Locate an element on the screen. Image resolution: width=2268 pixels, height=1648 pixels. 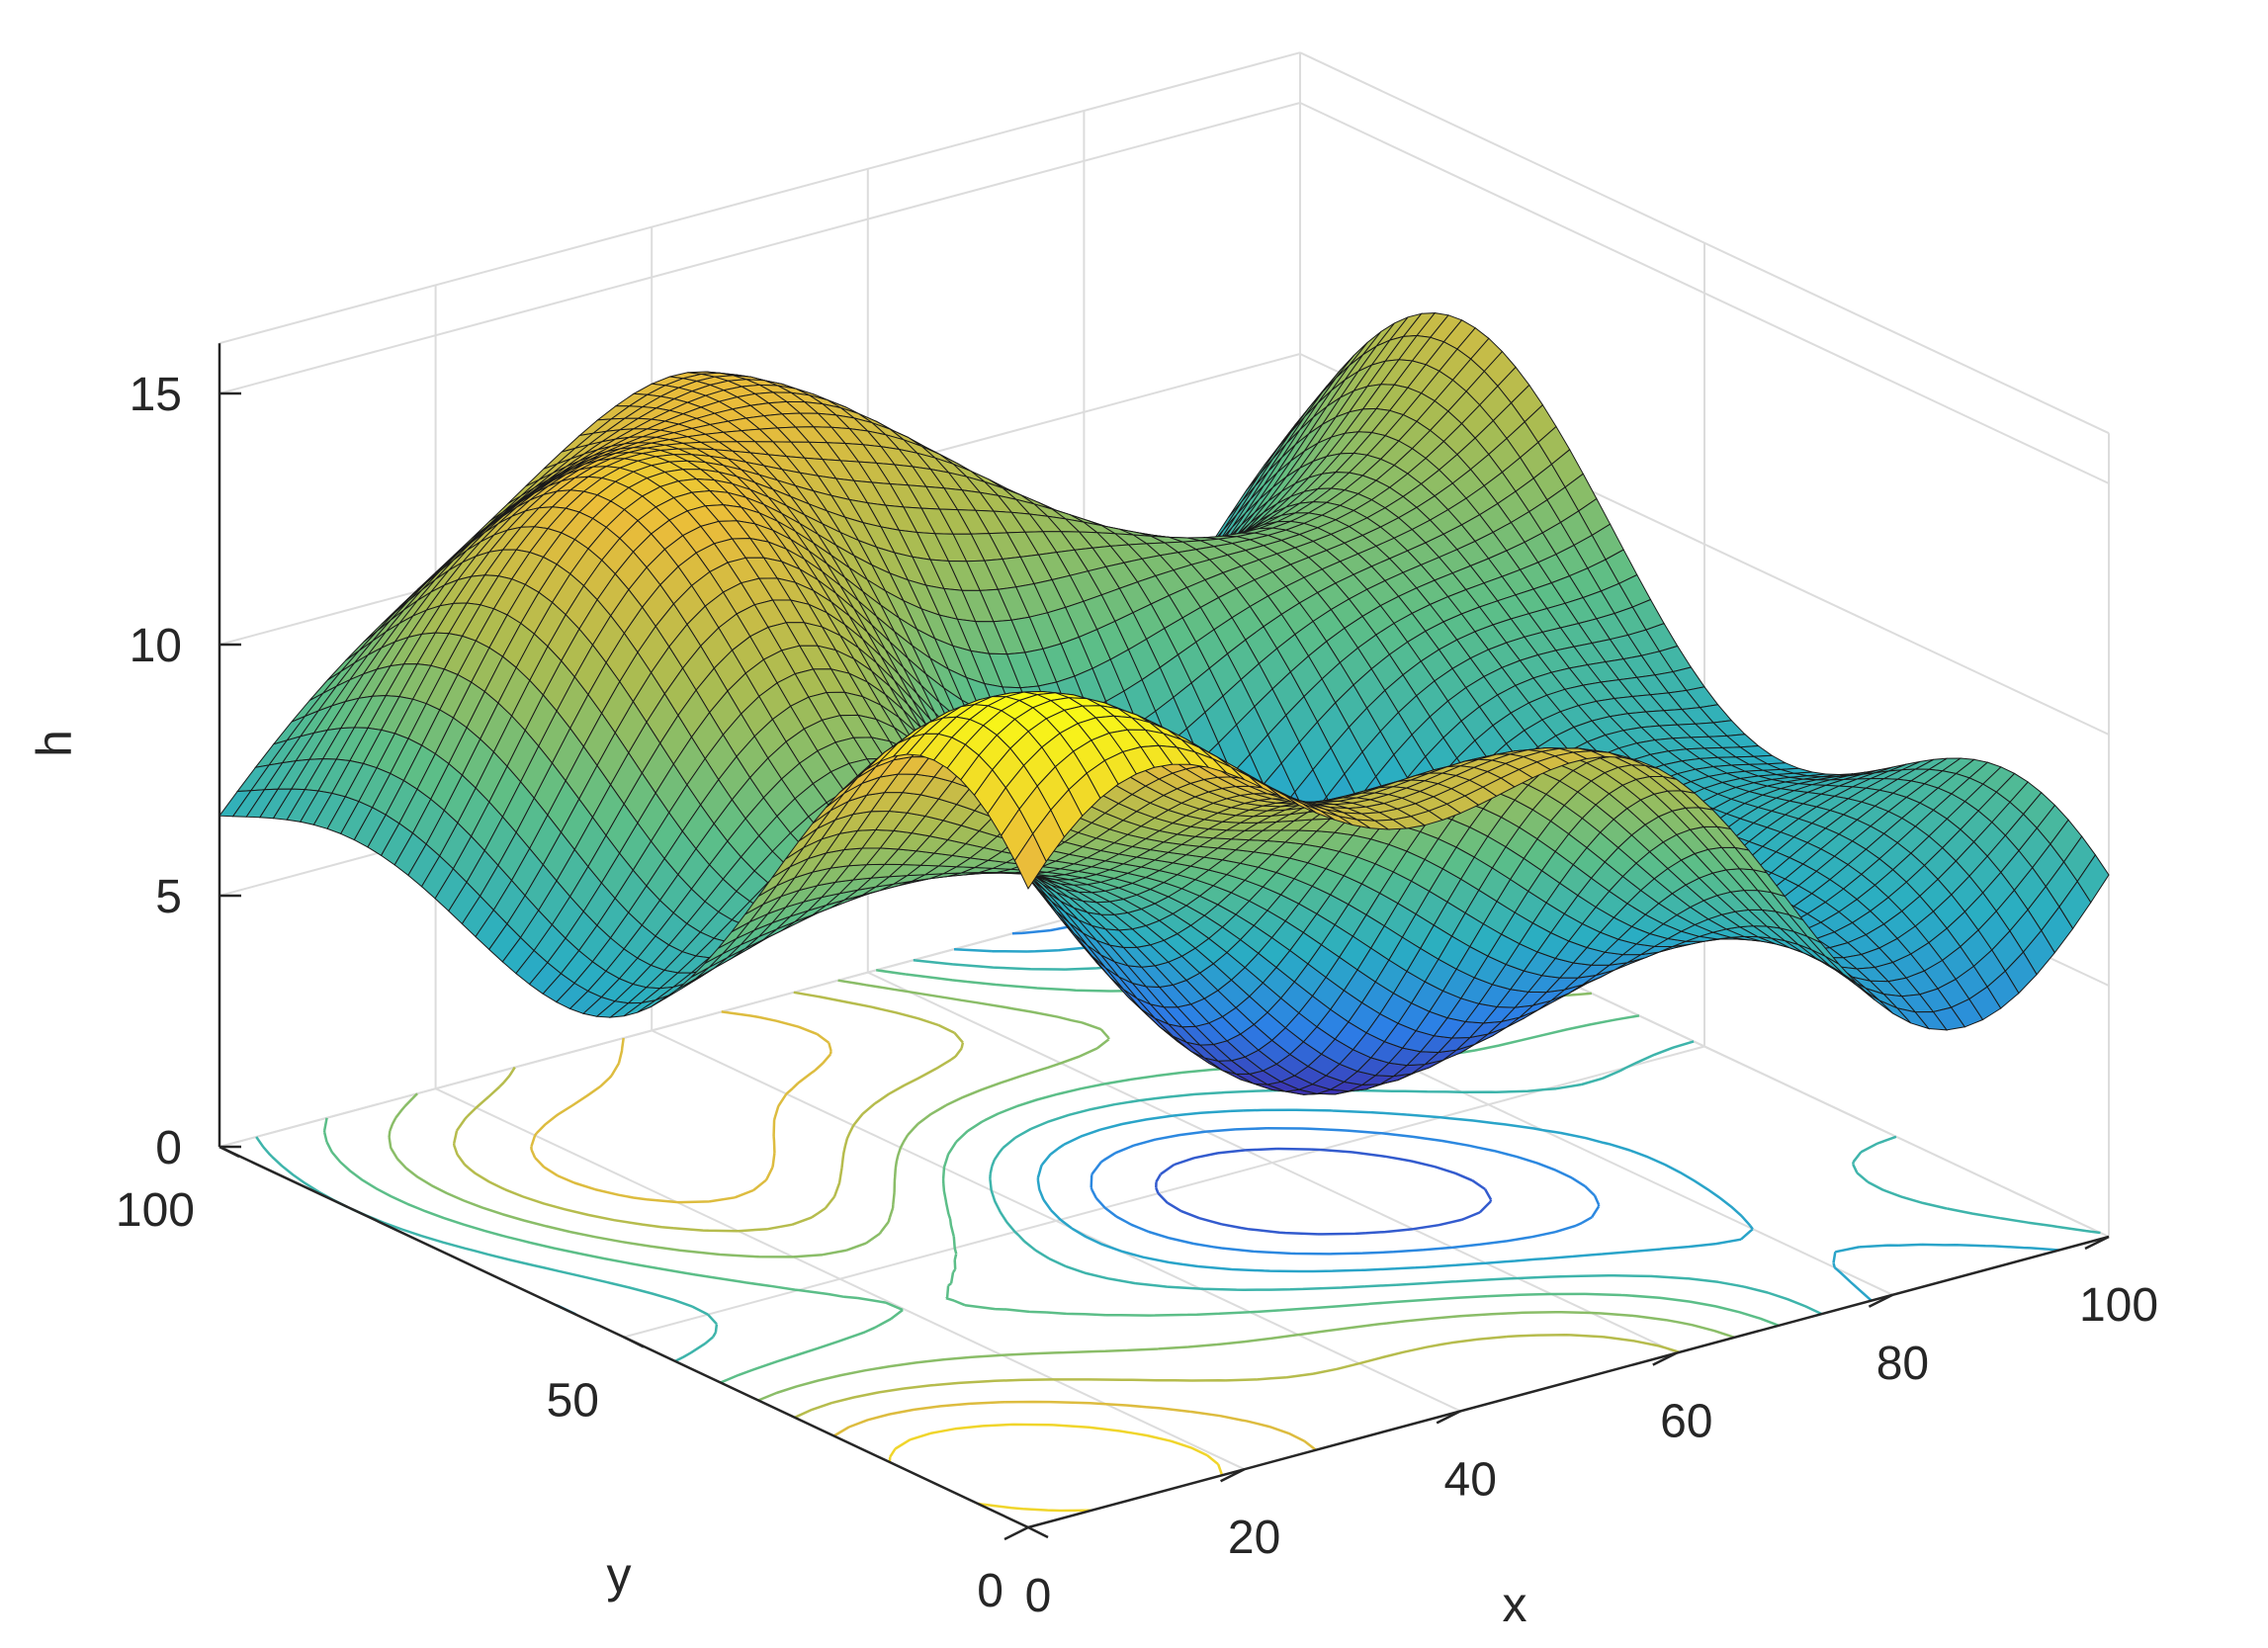
surface-patch is located at coordinates (1030, 861).